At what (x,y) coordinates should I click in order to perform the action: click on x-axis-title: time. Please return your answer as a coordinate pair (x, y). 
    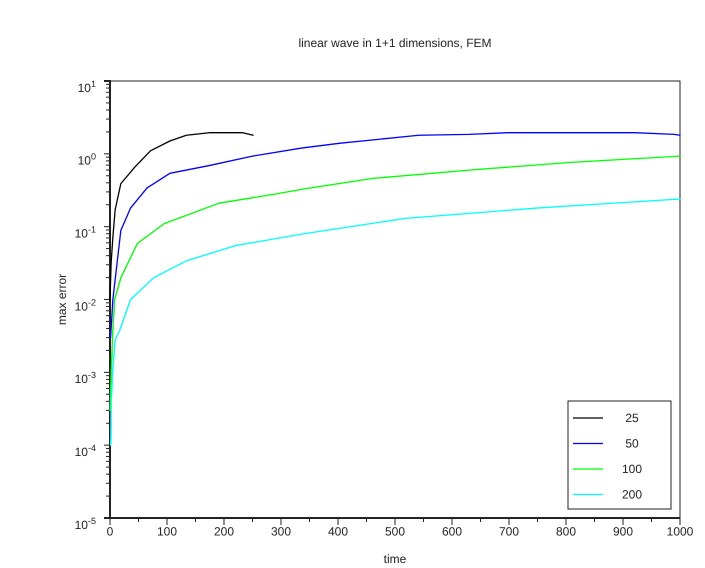
    Looking at the image, I should click on (395, 559).